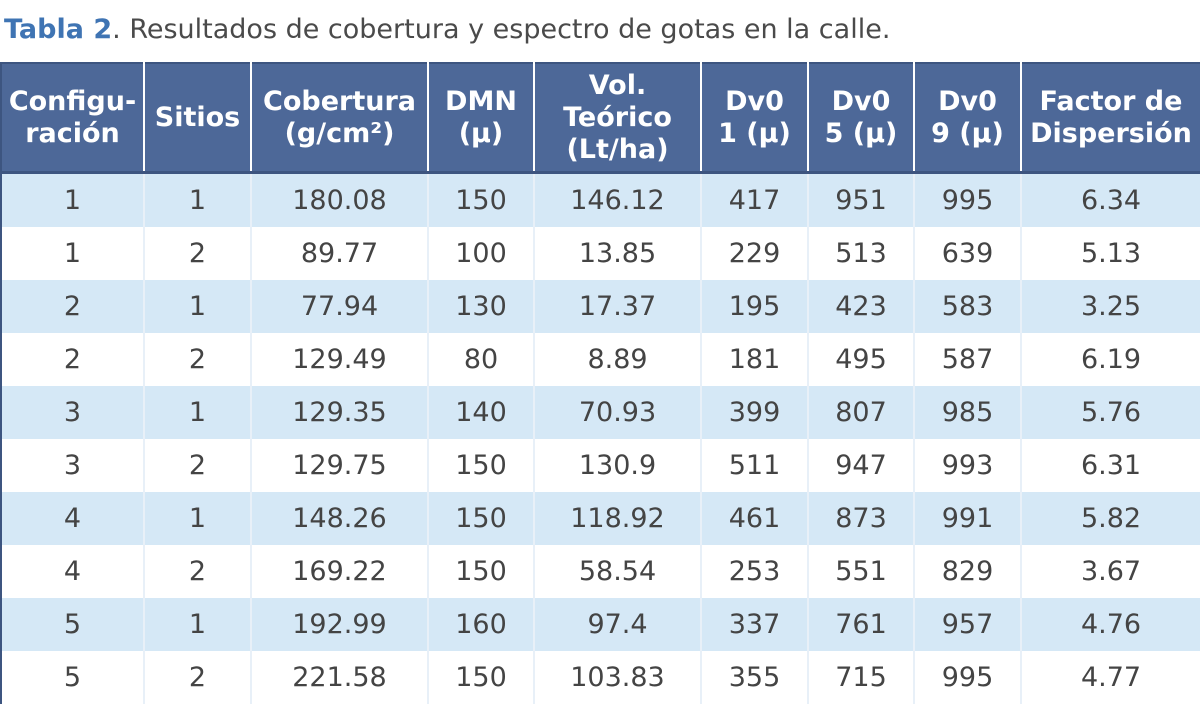 The height and width of the screenshot is (704, 1200). Describe the element at coordinates (339, 200) in the screenshot. I see `table-cell: 180.08` at that location.